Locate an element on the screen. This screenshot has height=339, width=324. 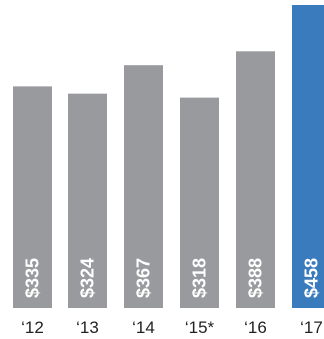
x-tick-label-5: ‘17 is located at coordinates (311, 327).